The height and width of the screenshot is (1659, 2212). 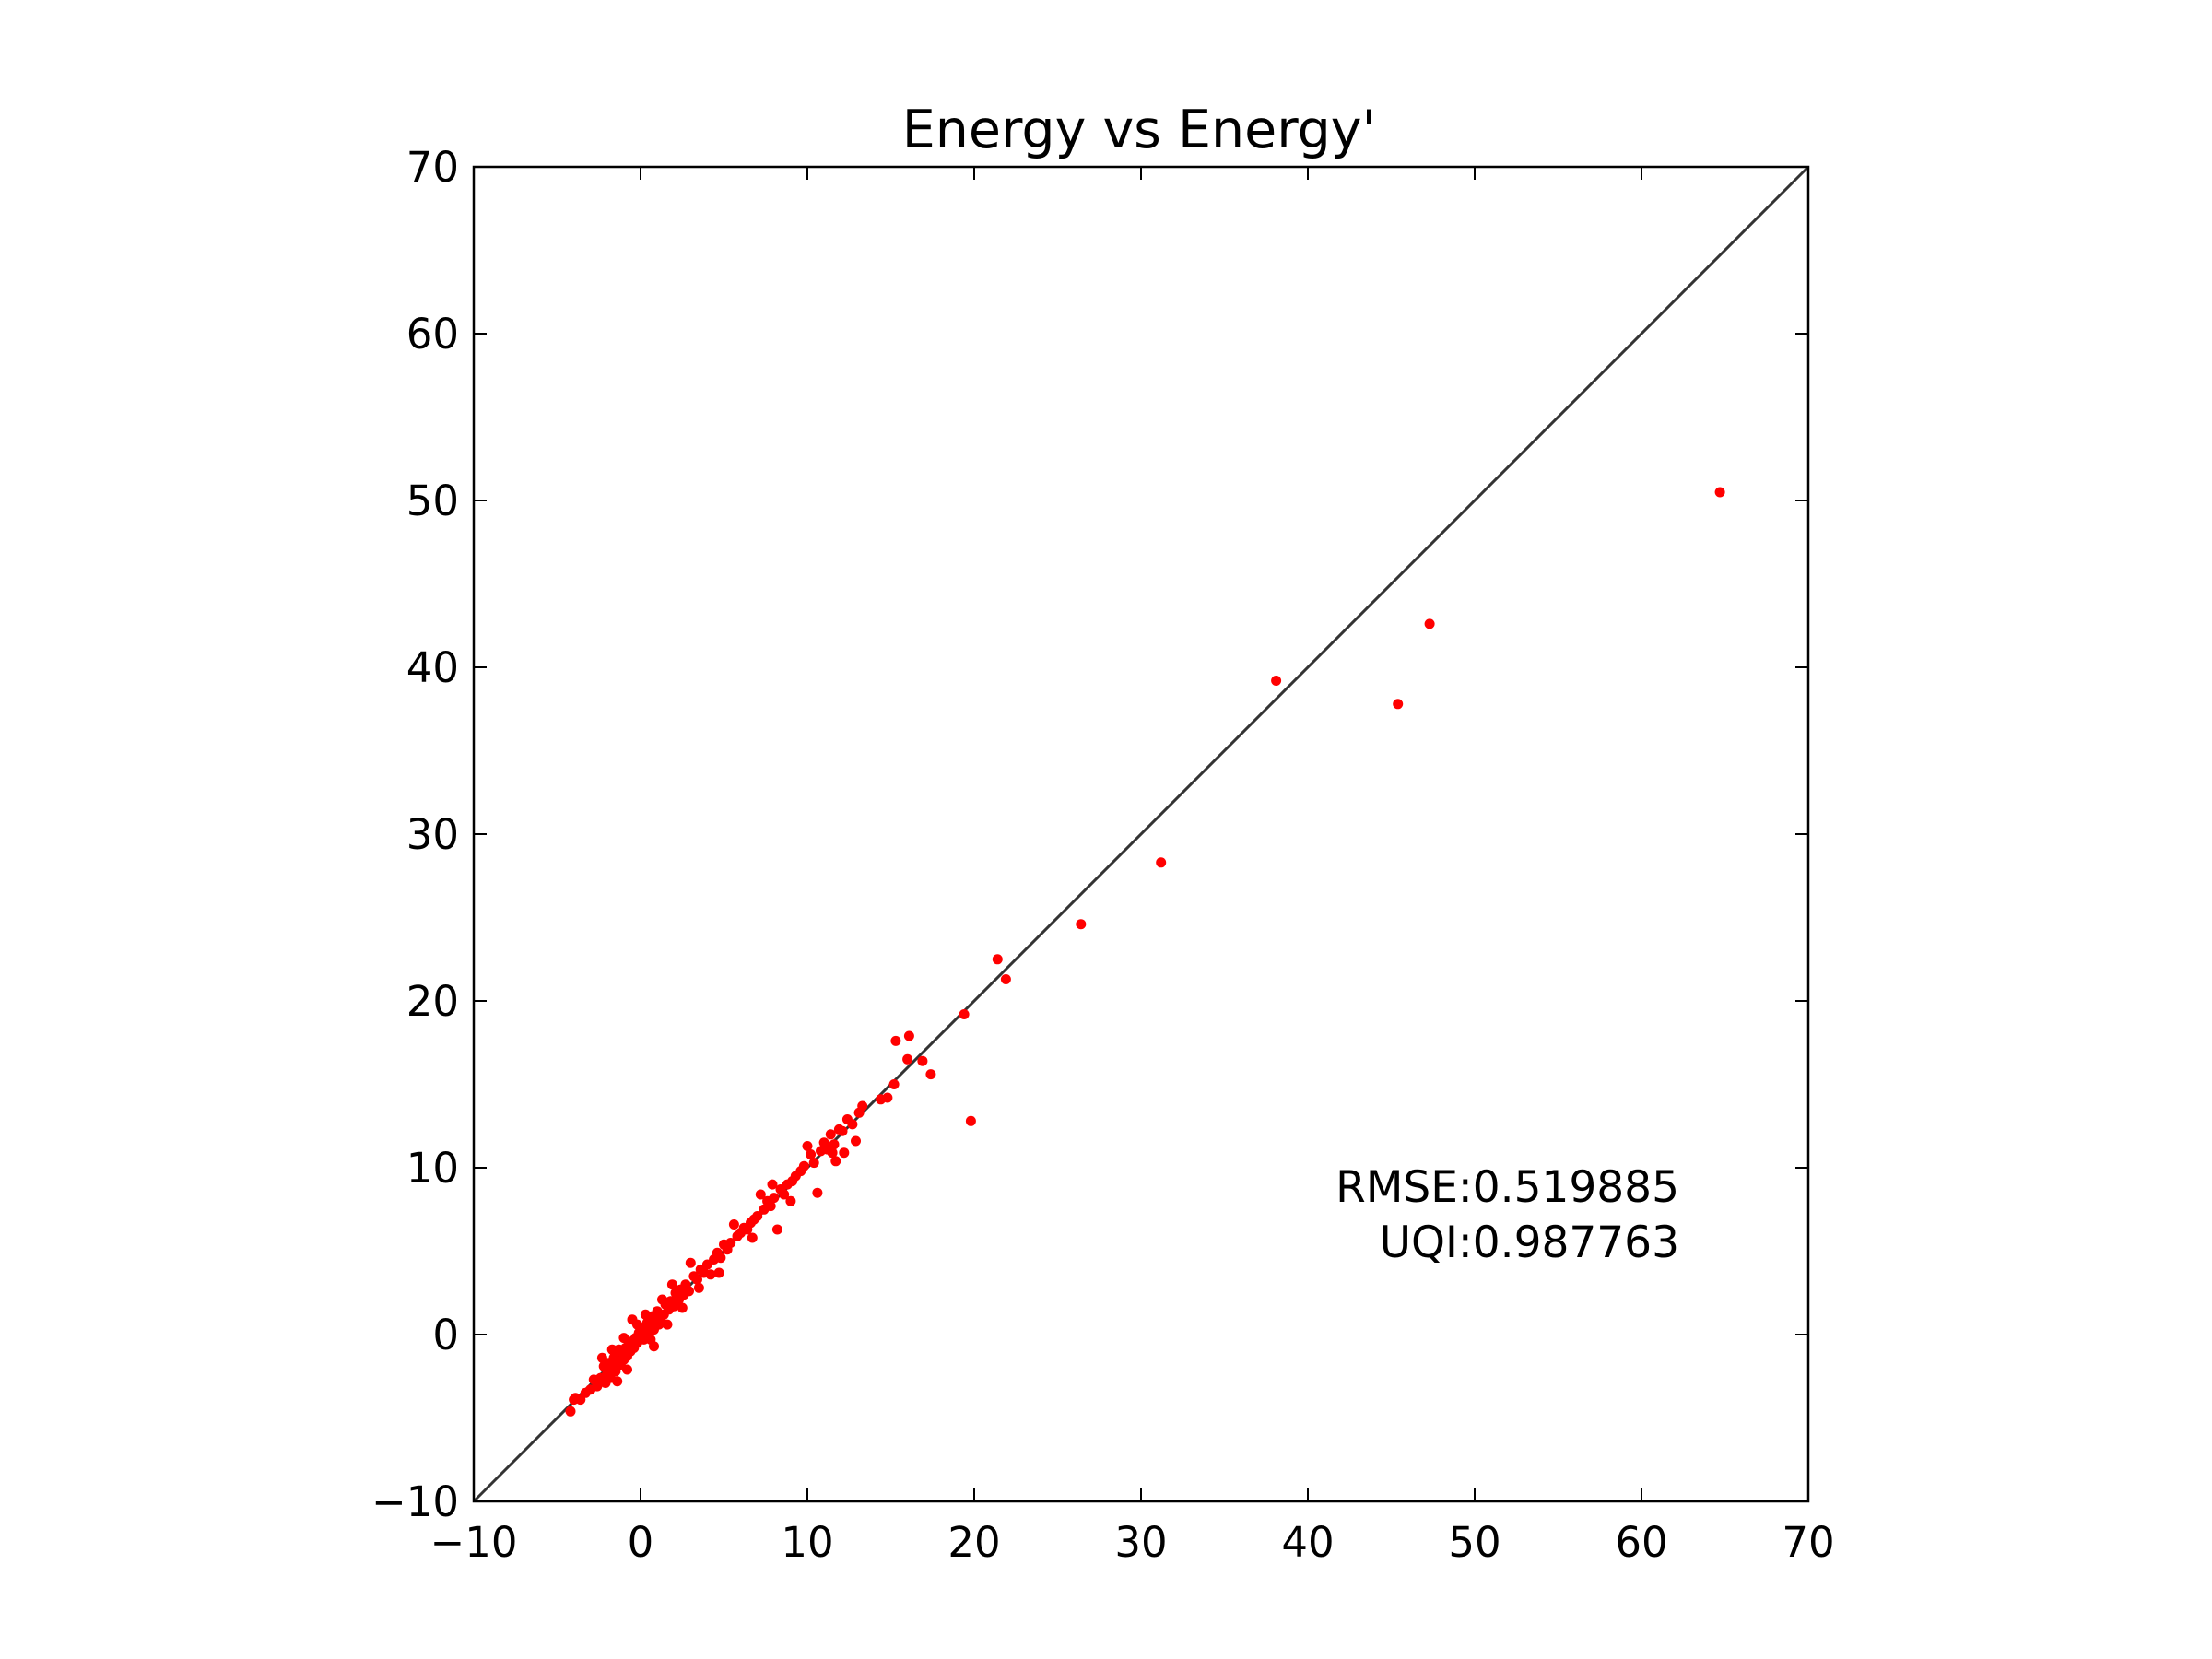 I want to click on x-tick-label: 70, so click(x=1808, y=1542).